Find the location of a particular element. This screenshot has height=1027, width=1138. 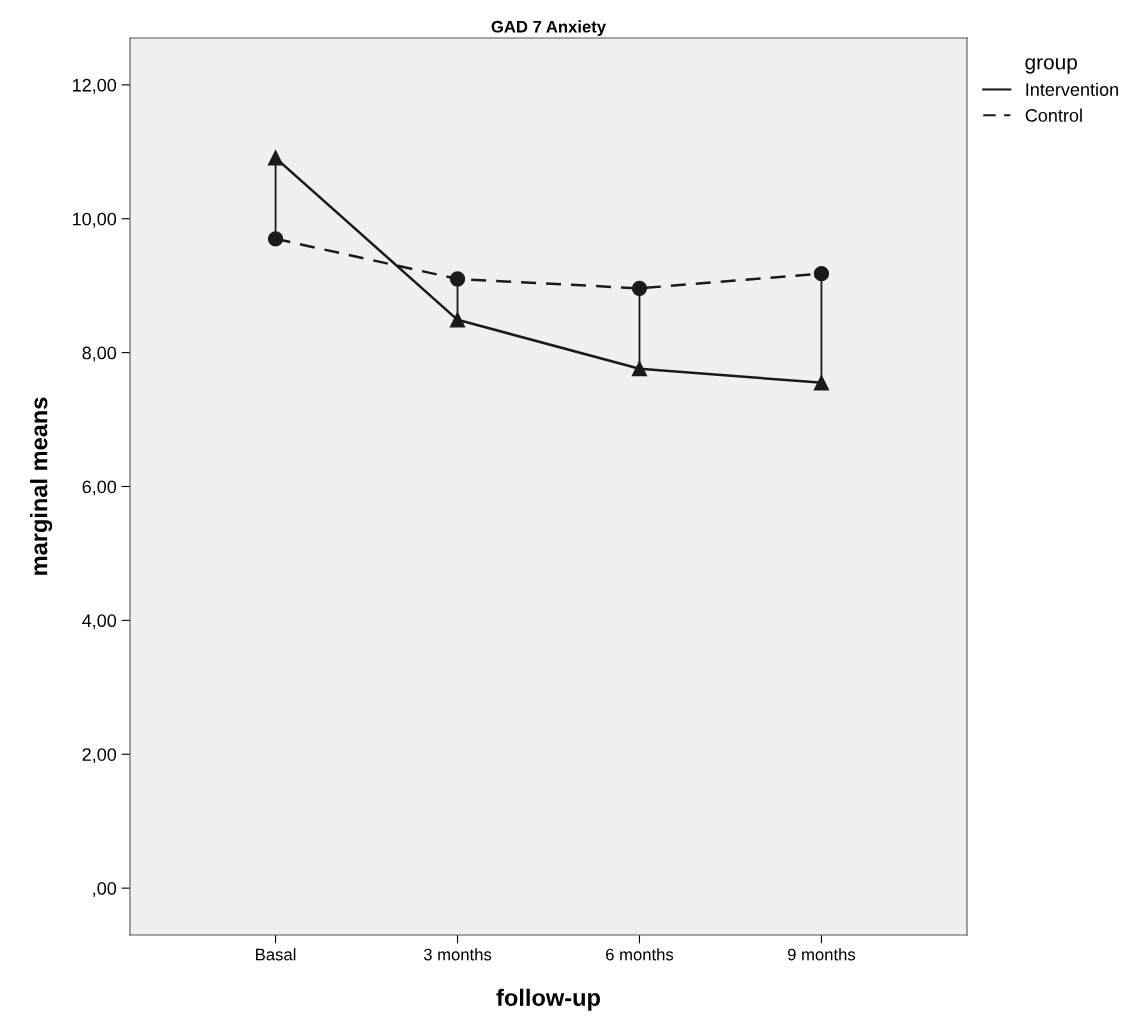

y-tick-label: 8,00 is located at coordinates (99, 354).